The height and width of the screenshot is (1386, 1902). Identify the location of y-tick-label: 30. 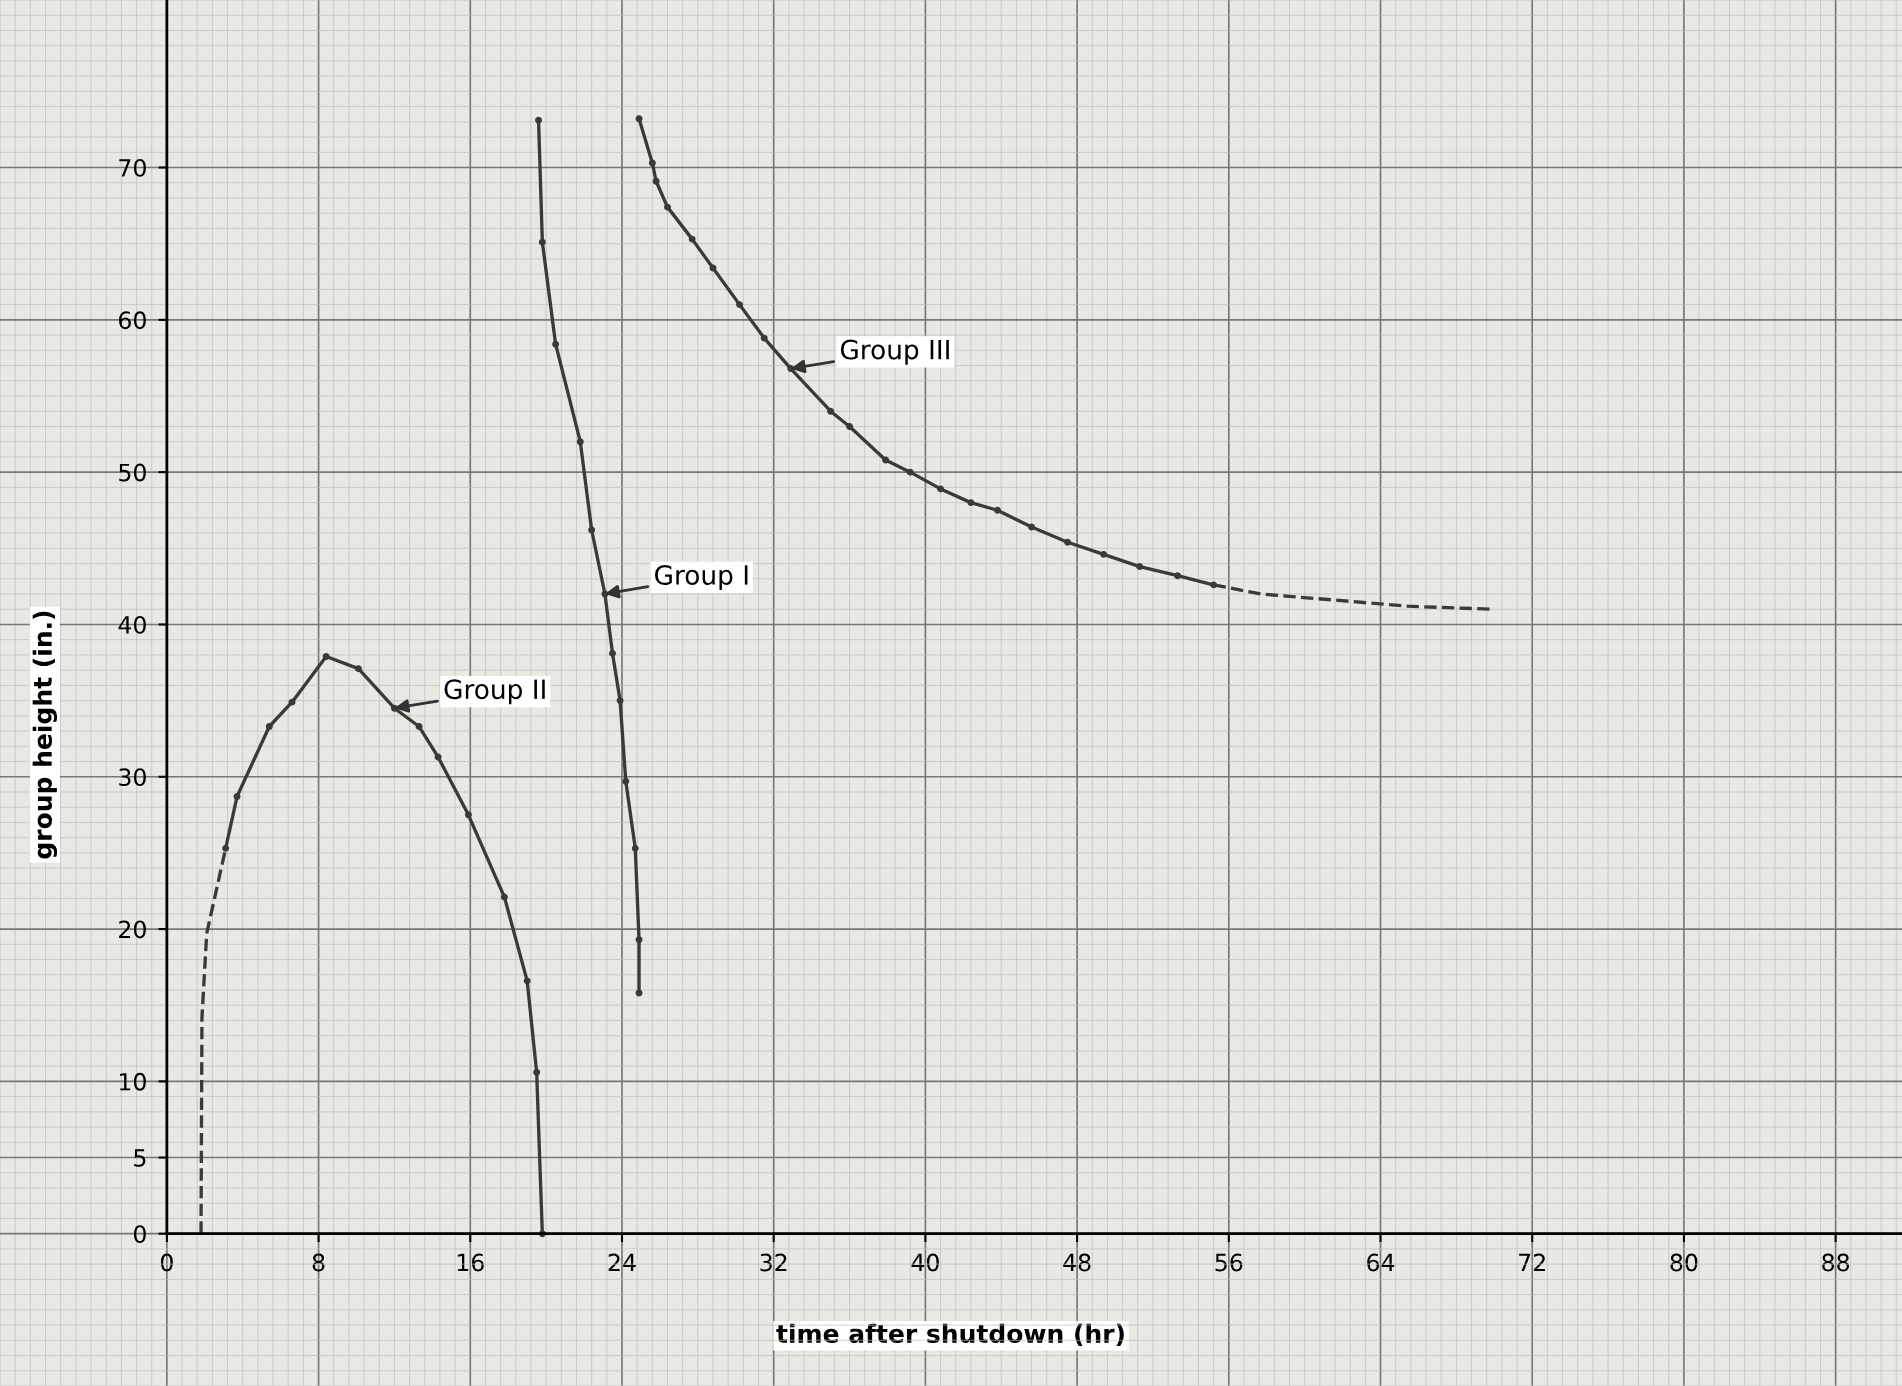
(132, 777).